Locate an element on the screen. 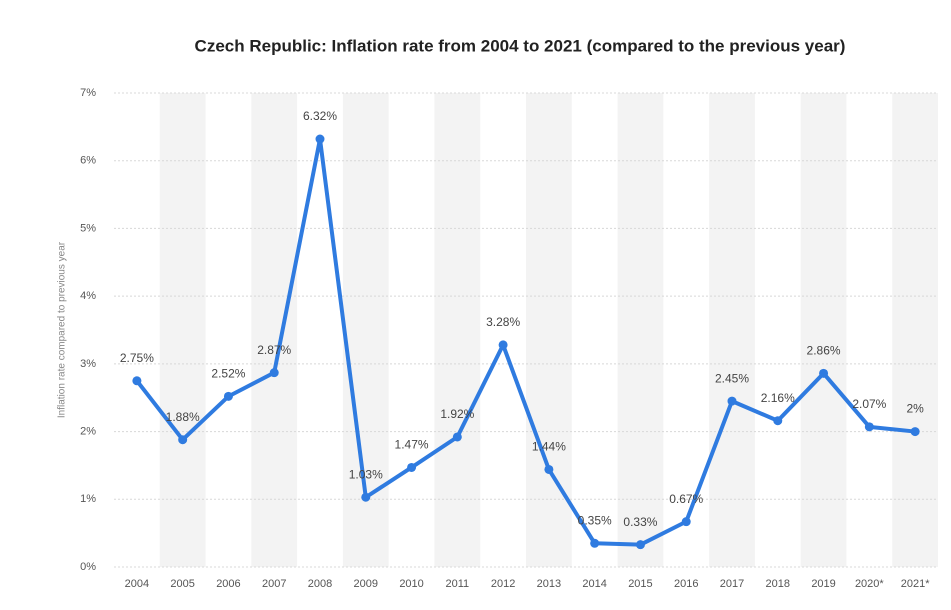 Image resolution: width=951 pixels, height=610 pixels. value-label: 6.32% is located at coordinates (320, 116).